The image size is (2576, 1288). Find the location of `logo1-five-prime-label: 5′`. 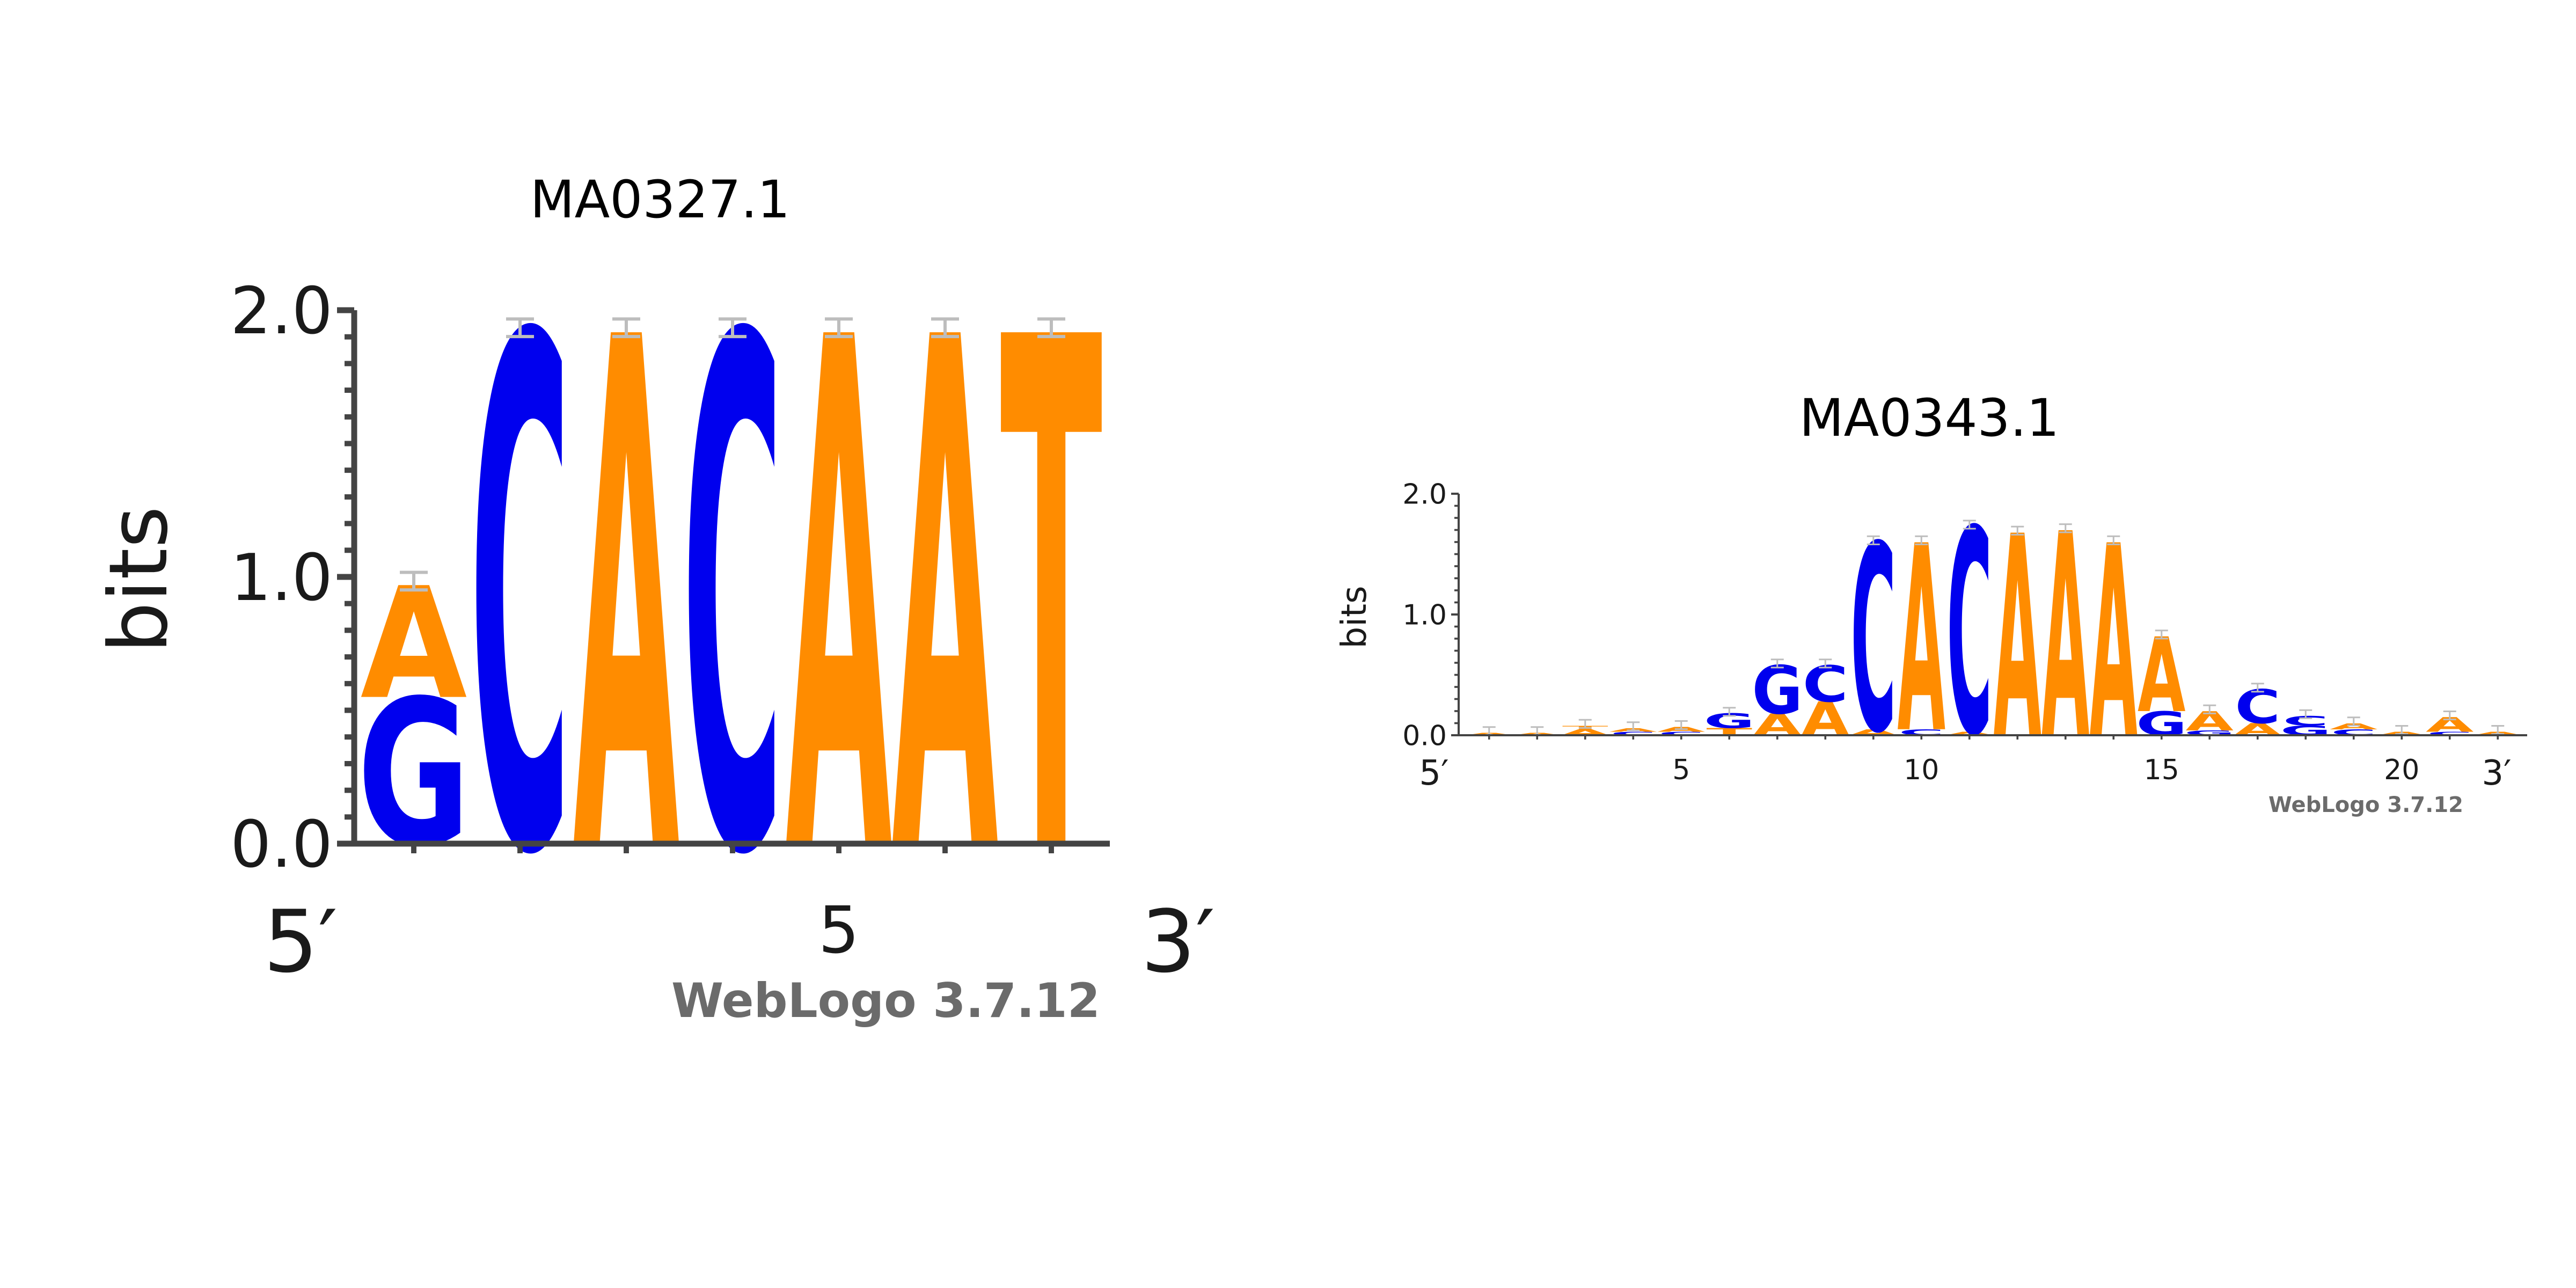

logo1-five-prime-label: 5′ is located at coordinates (301, 941).